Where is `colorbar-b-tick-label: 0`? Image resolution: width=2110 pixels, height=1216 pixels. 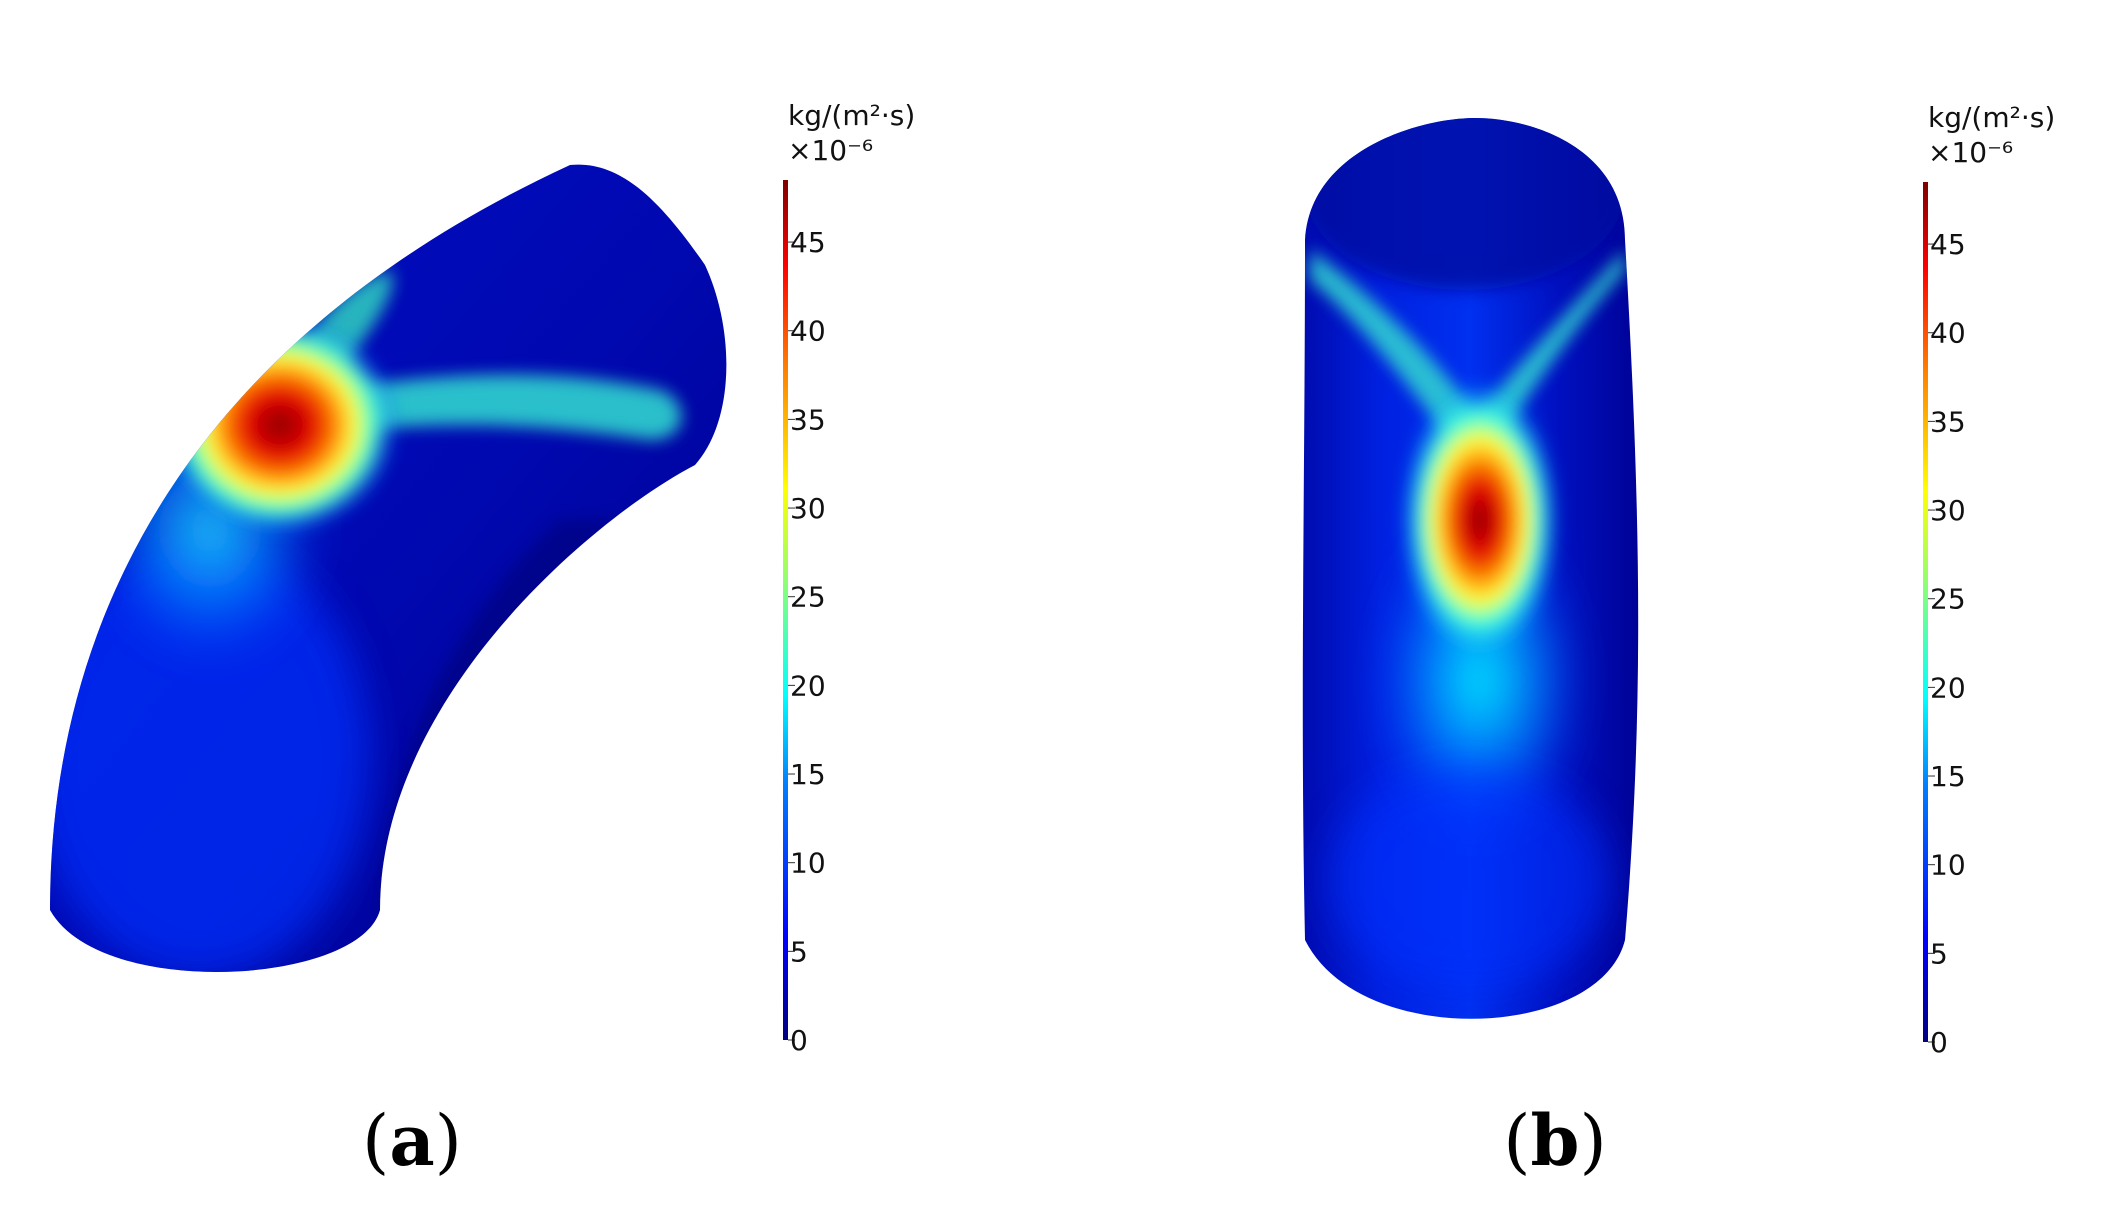 colorbar-b-tick-label: 0 is located at coordinates (1939, 1042).